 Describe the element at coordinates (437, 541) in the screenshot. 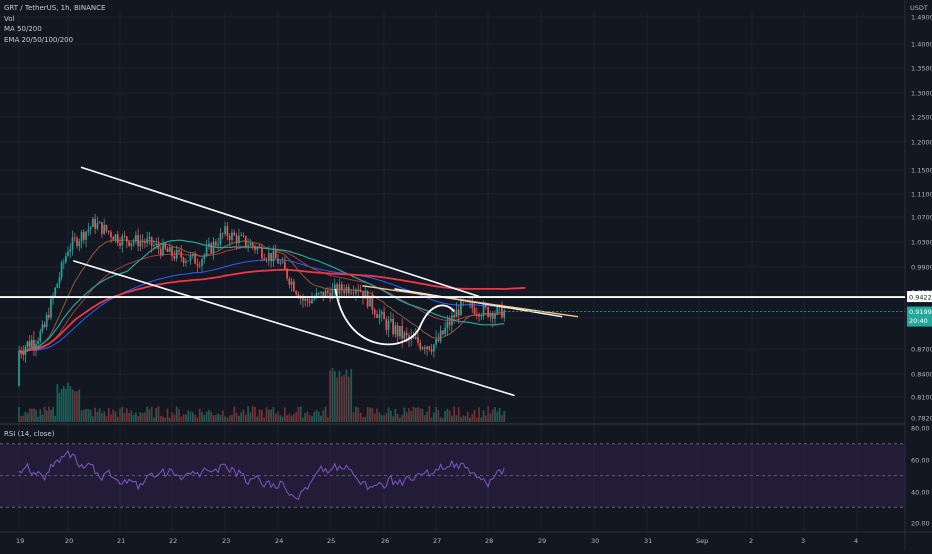

I see `date-axis-tick-label: 27` at that location.